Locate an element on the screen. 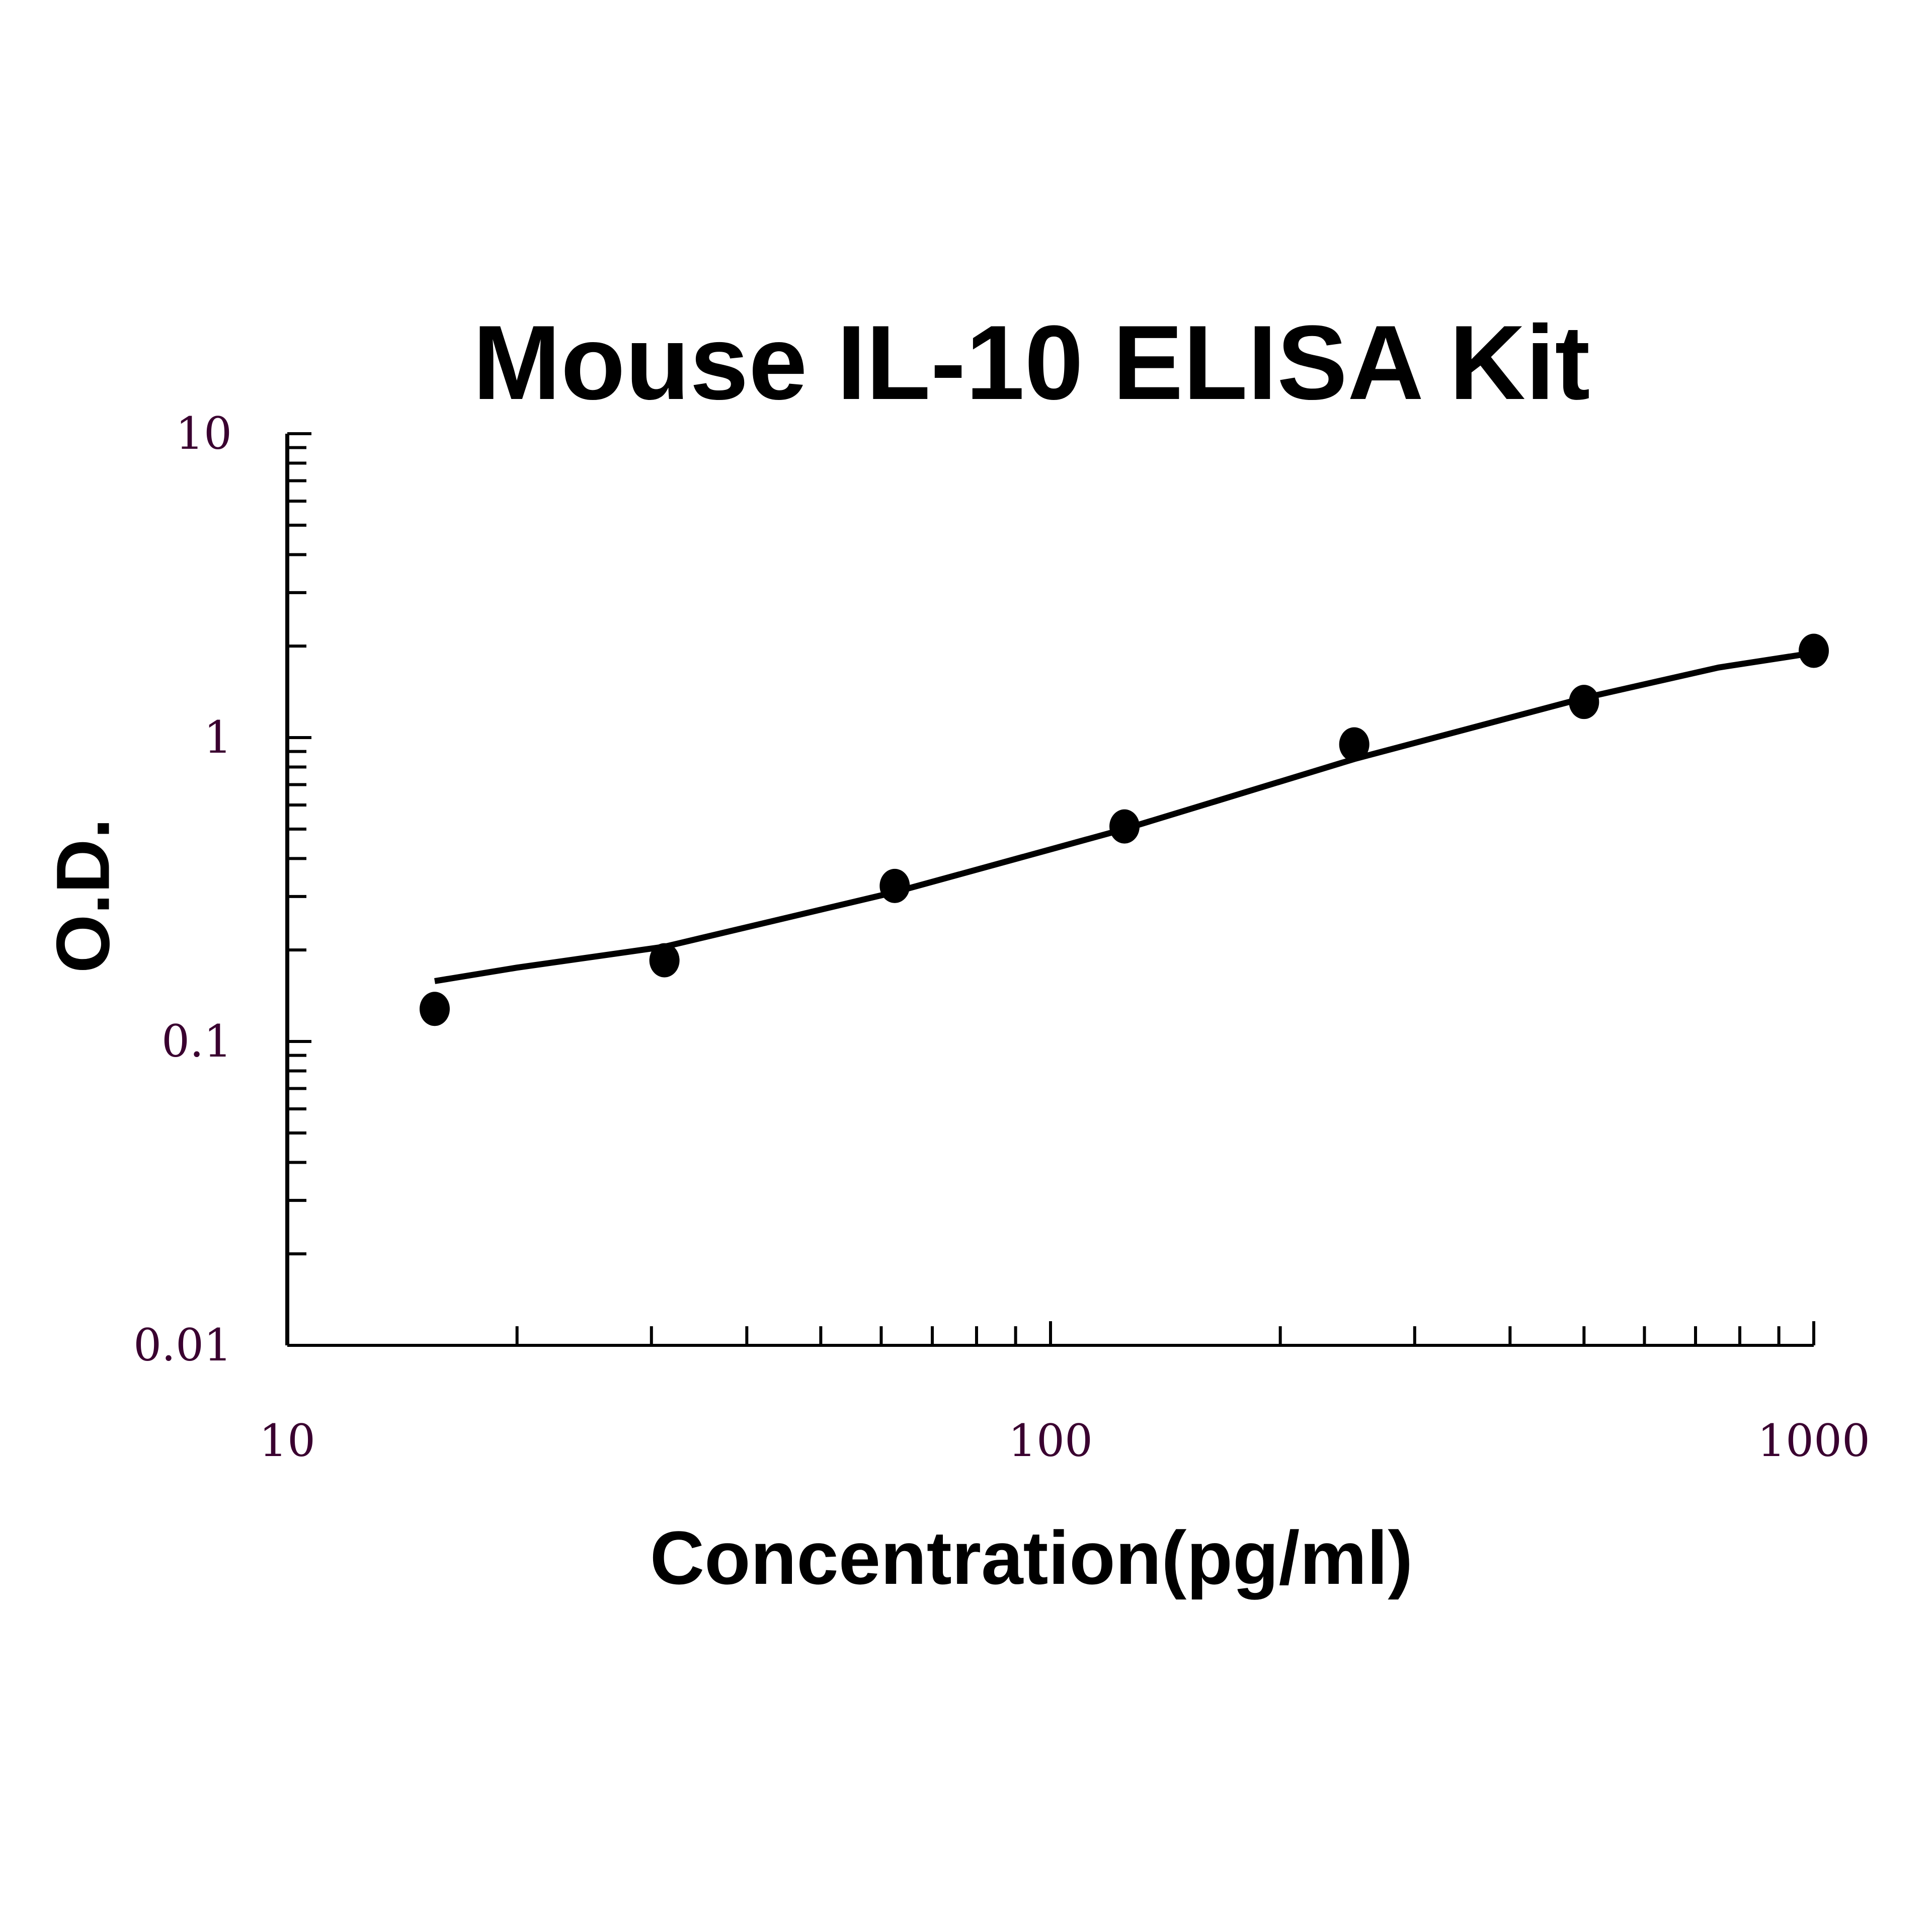 This screenshot has height=1932, width=1932. y-tick-label: 0.01 is located at coordinates (183, 1345).